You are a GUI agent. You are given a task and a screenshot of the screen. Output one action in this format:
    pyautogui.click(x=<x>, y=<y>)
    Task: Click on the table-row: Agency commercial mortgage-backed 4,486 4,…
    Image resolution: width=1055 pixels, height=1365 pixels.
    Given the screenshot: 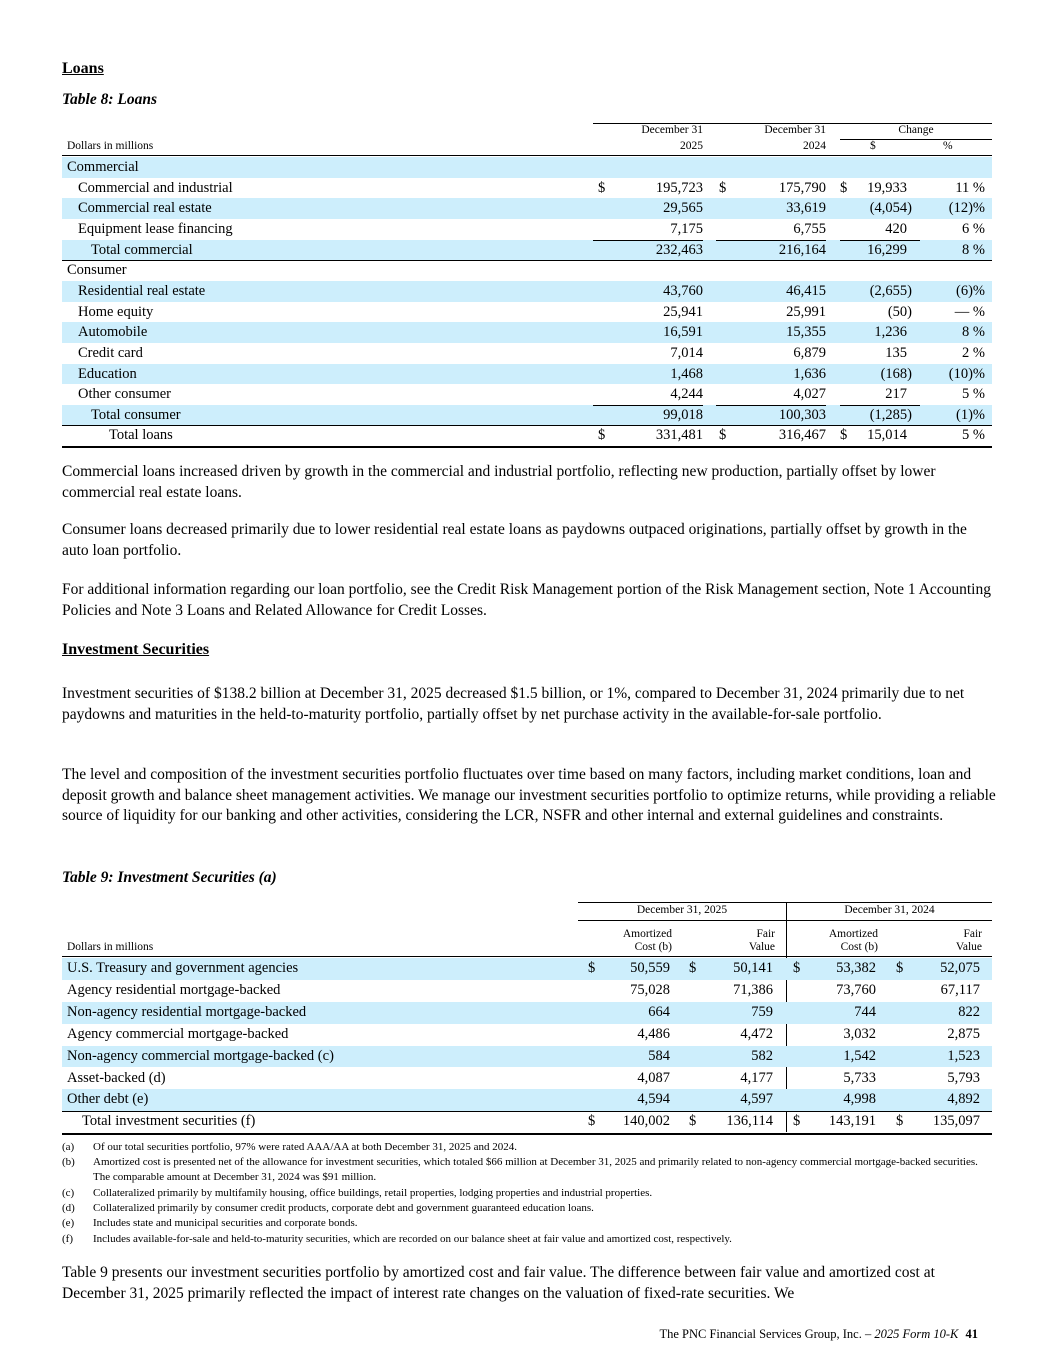 What is the action you would take?
    pyautogui.click(x=527, y=1035)
    